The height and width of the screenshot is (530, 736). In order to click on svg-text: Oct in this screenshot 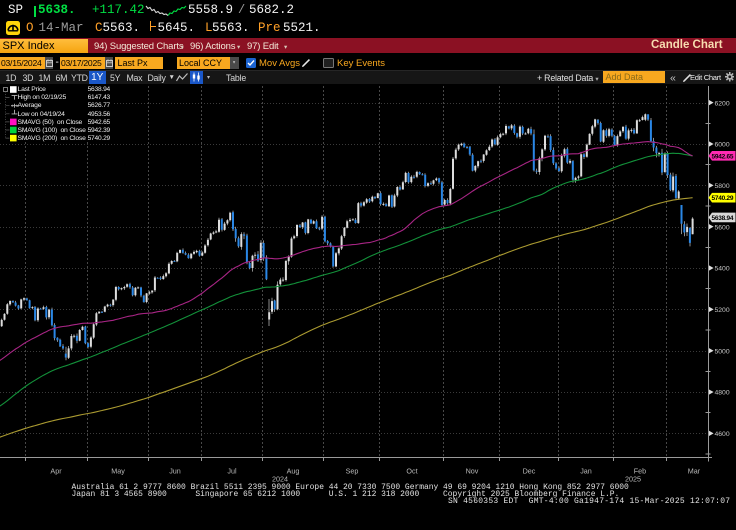, I will do `click(411, 471)`.